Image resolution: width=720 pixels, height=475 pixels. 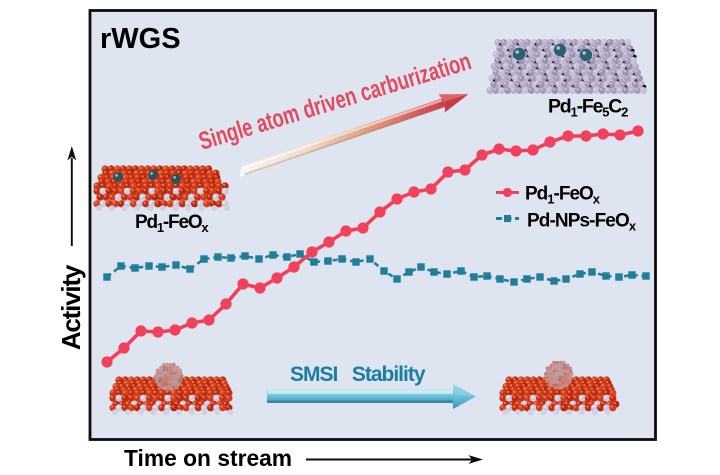 I want to click on svg-text: Pd-NPs-FeOx, so click(x=582, y=222).